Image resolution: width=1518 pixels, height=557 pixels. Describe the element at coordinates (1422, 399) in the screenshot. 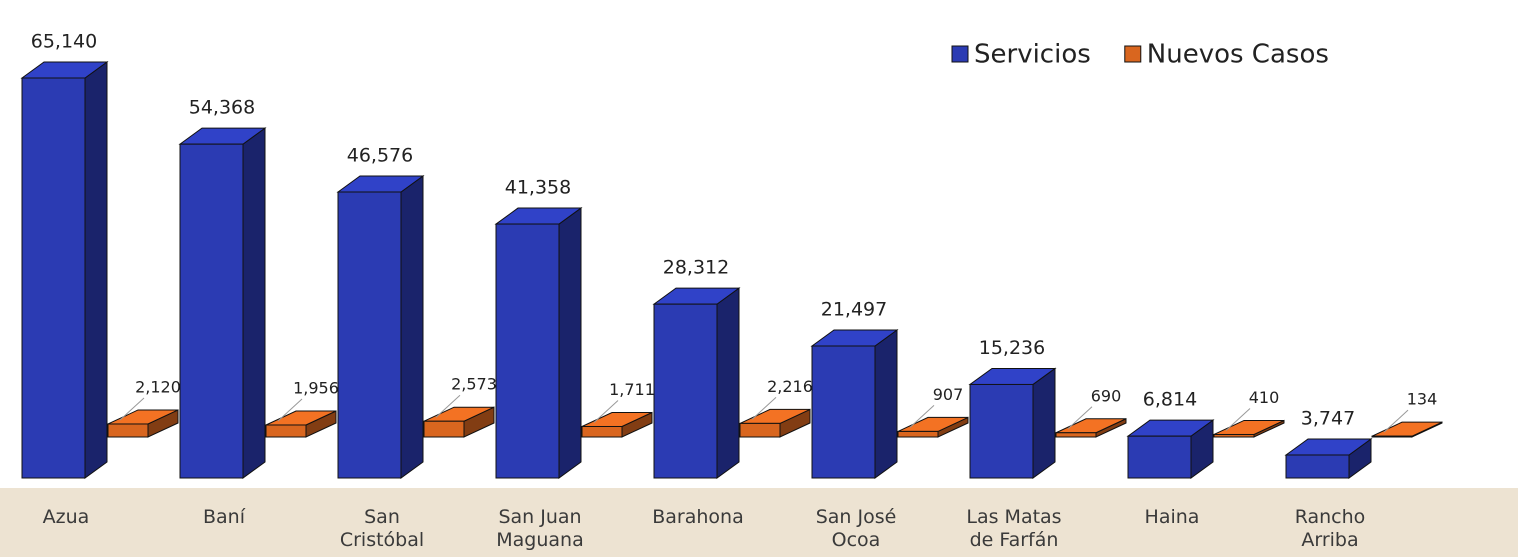

I see `data-label: 134` at that location.